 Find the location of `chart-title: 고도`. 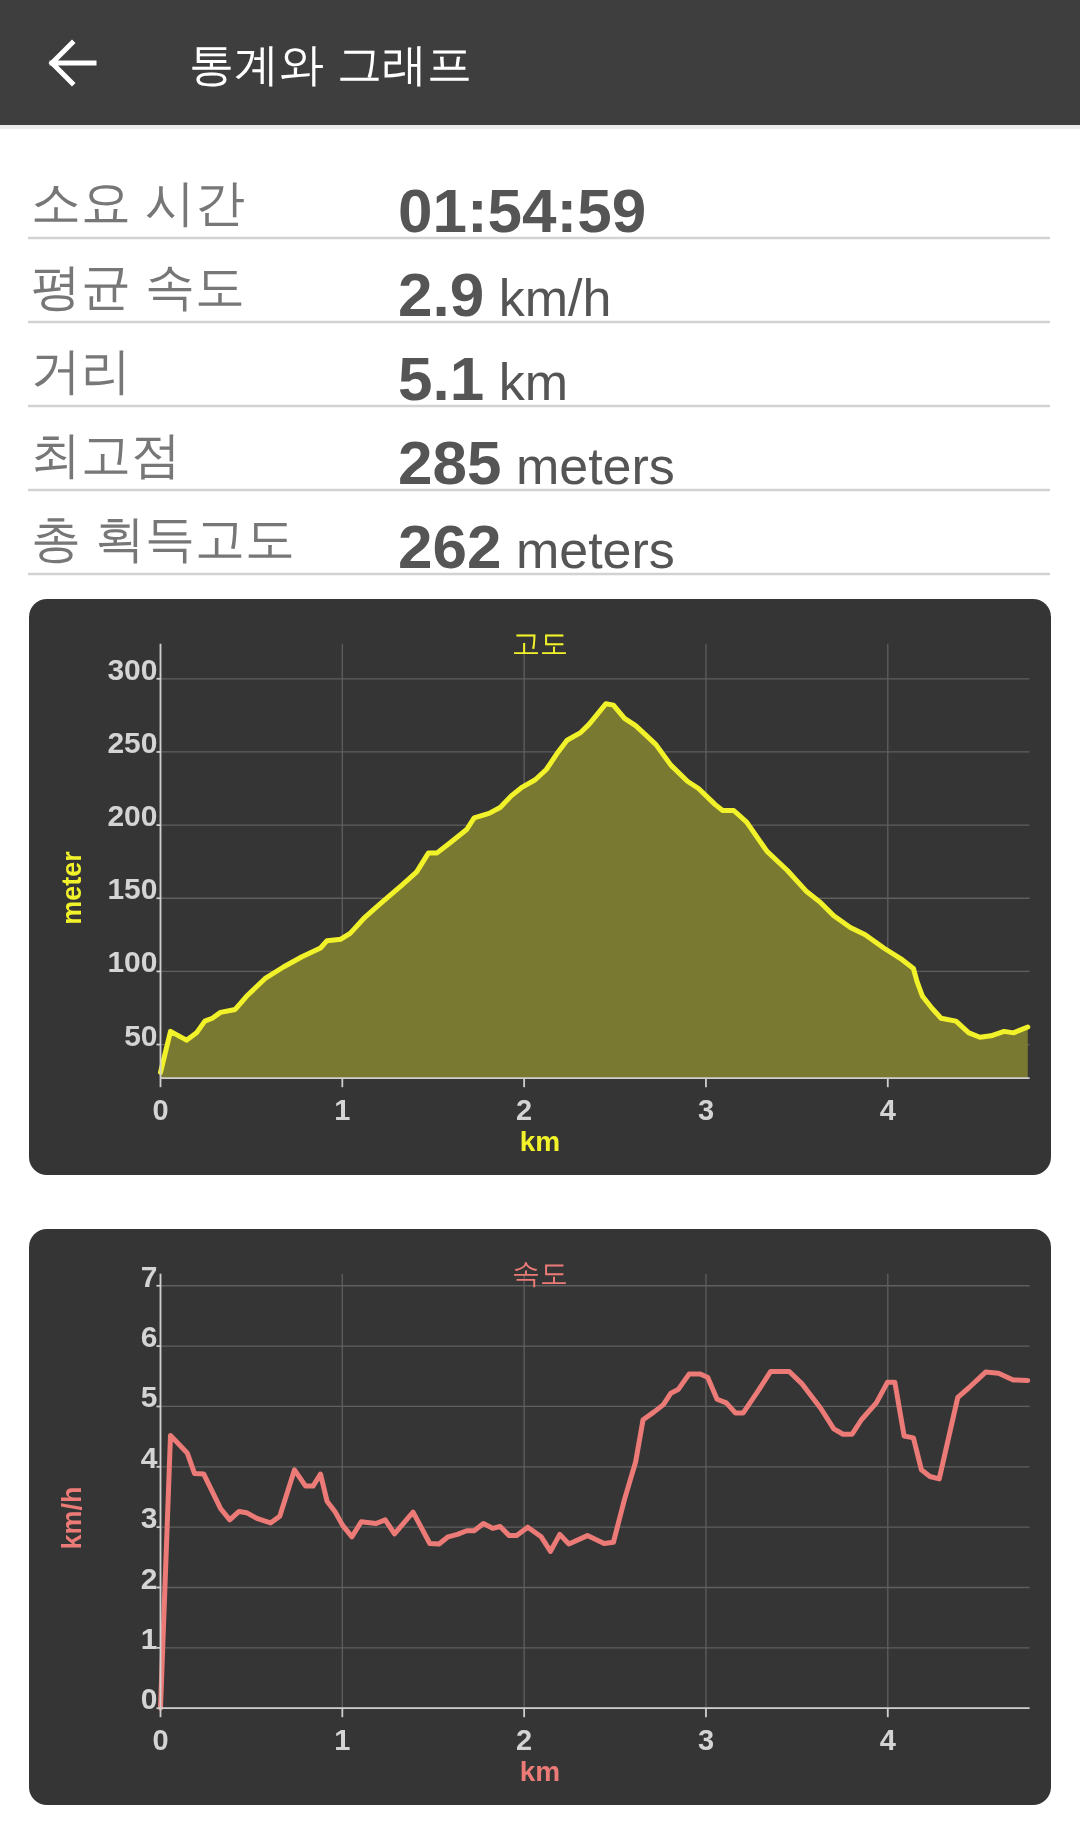

chart-title: 고도 is located at coordinates (540, 643).